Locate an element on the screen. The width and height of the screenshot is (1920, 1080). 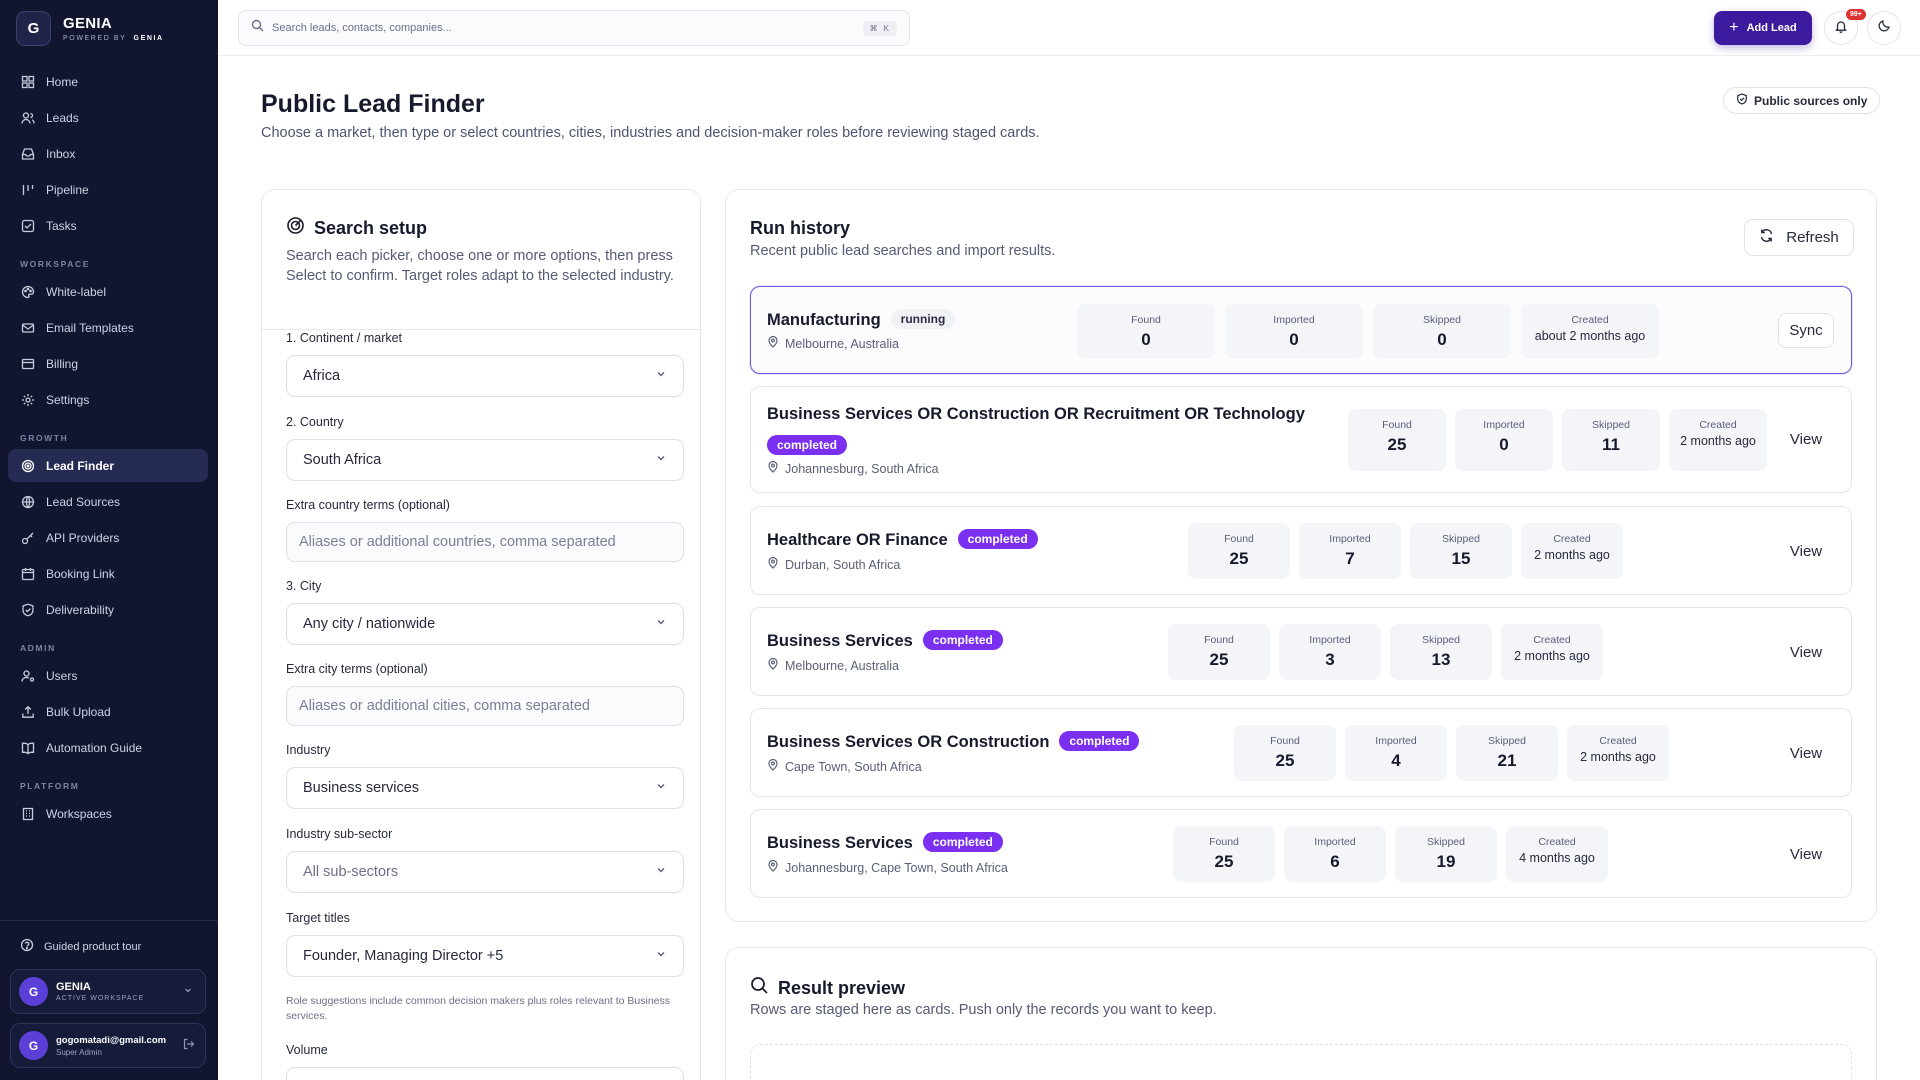
industry-select: Business services is located at coordinates (485, 788).